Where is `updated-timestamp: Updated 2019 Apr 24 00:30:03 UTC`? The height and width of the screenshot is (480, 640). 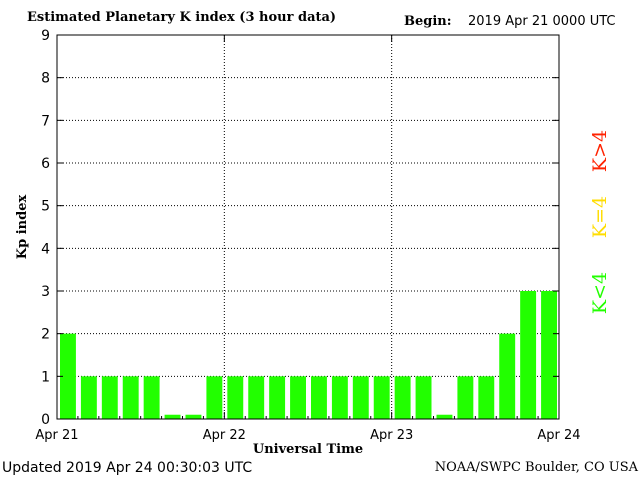
updated-timestamp: Updated 2019 Apr 24 00:30:03 UTC is located at coordinates (127, 468).